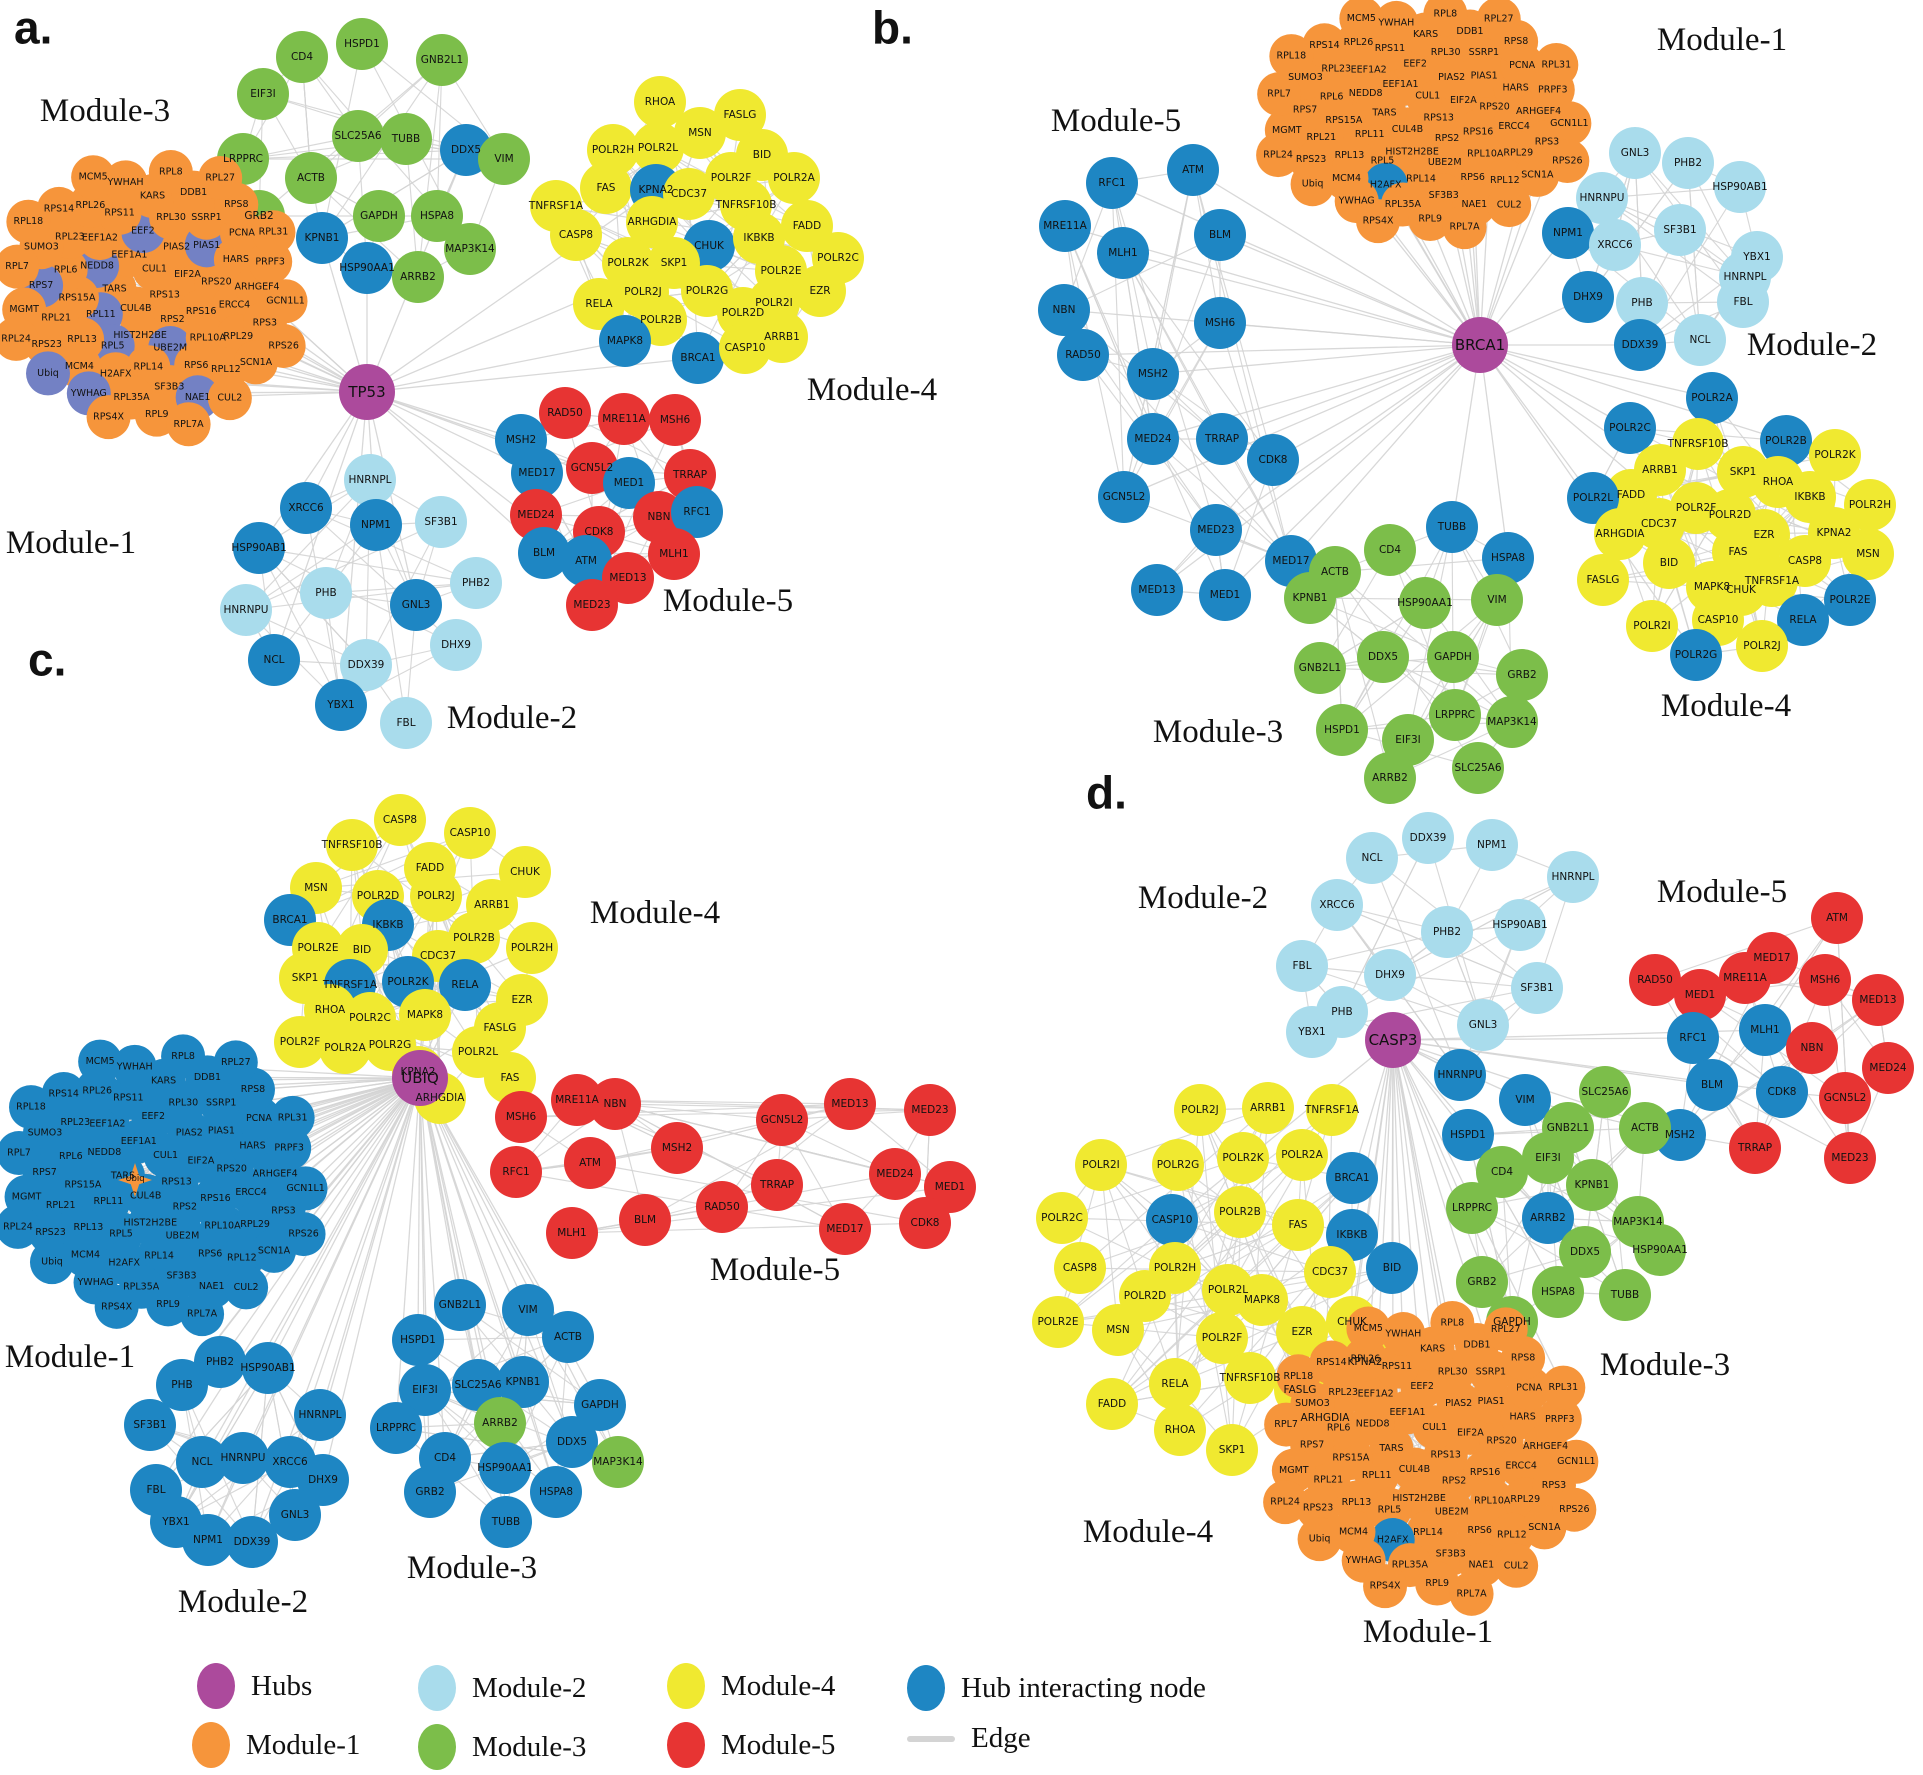 Image resolution: width=1923 pixels, height=1775 pixels. What do you see at coordinates (20, 1226) in the screenshot?
I see `node-RPL24` at bounding box center [20, 1226].